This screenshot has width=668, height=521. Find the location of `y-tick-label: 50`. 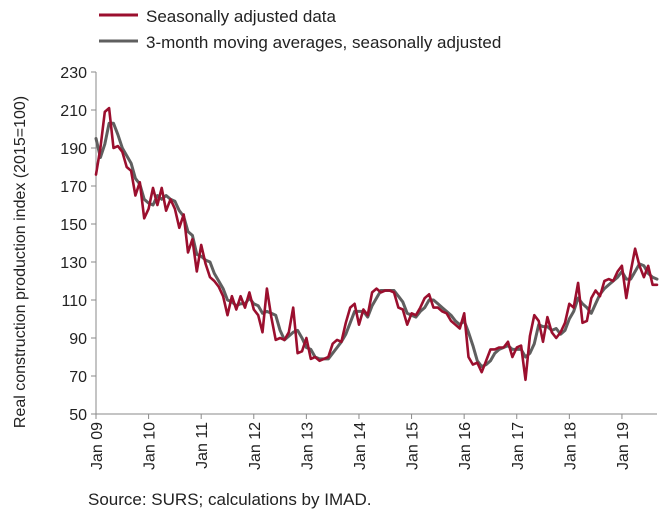

y-tick-label: 50 is located at coordinates (78, 415).